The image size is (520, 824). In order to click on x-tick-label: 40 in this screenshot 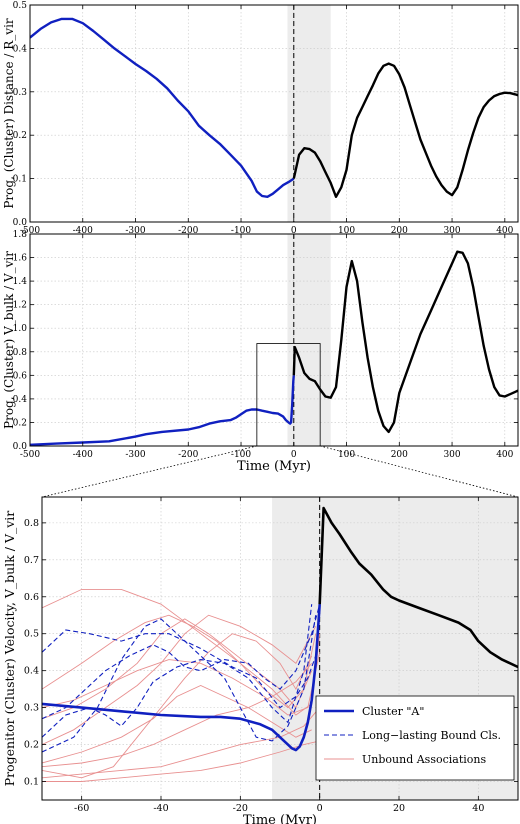, I will do `click(478, 808)`.